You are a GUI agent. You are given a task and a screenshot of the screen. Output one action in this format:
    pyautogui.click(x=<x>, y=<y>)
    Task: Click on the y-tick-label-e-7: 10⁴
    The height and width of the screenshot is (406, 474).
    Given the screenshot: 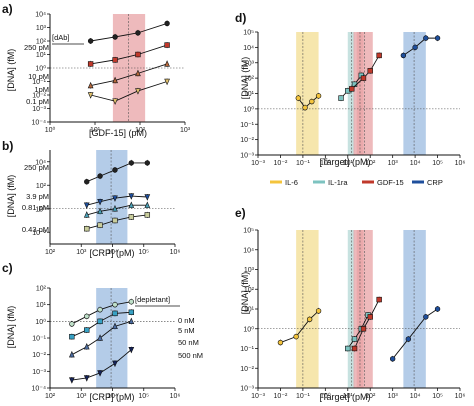 What is the action you would take?
    pyautogui.click(x=248, y=250)
    